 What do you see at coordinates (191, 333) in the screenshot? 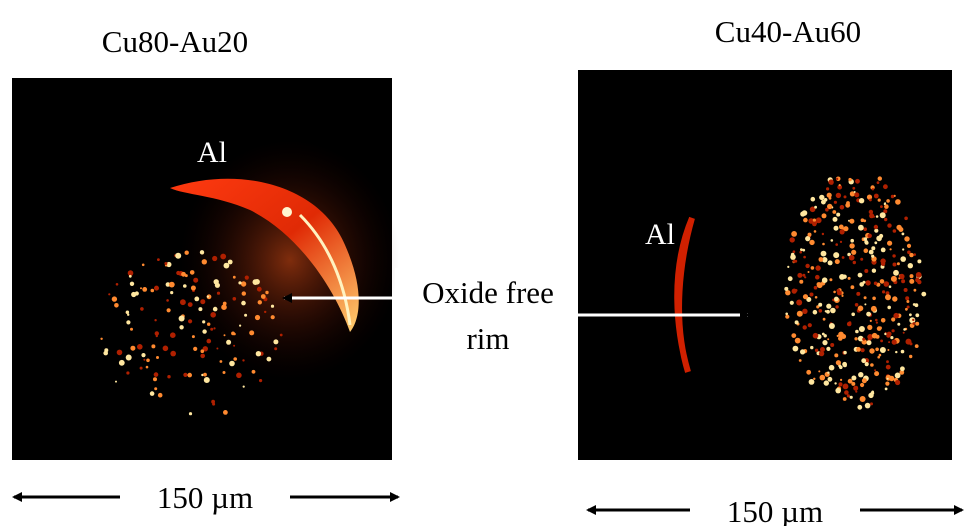
I see `particles` at bounding box center [191, 333].